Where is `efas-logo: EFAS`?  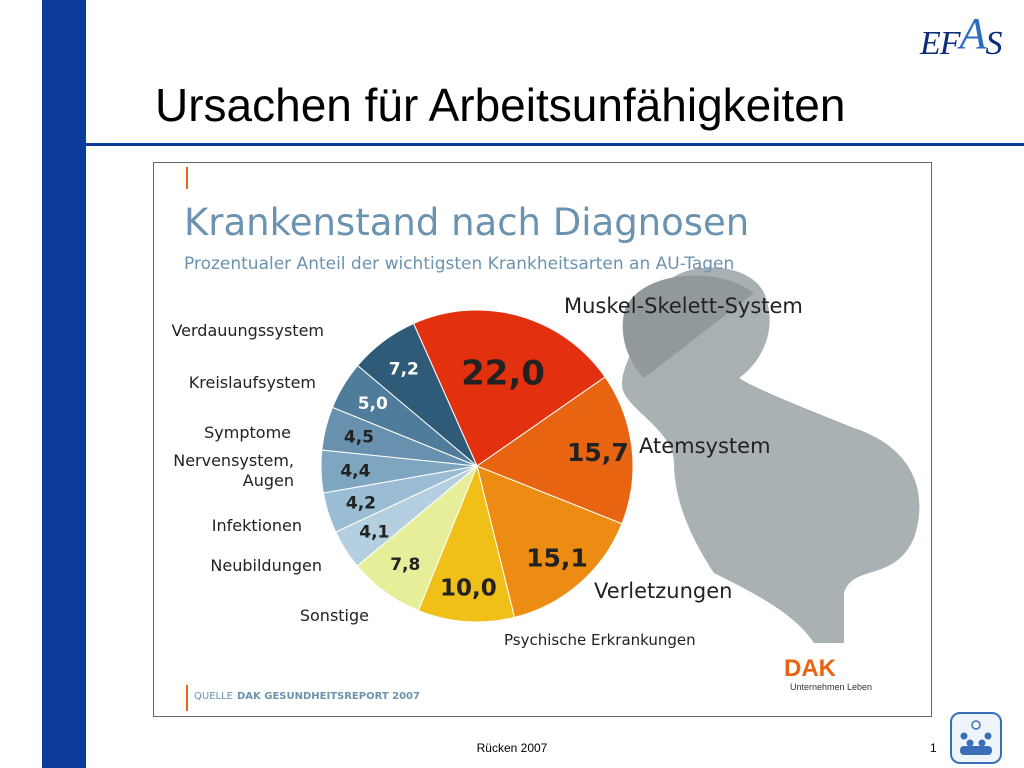
efas-logo: EFAS is located at coordinates (961, 35).